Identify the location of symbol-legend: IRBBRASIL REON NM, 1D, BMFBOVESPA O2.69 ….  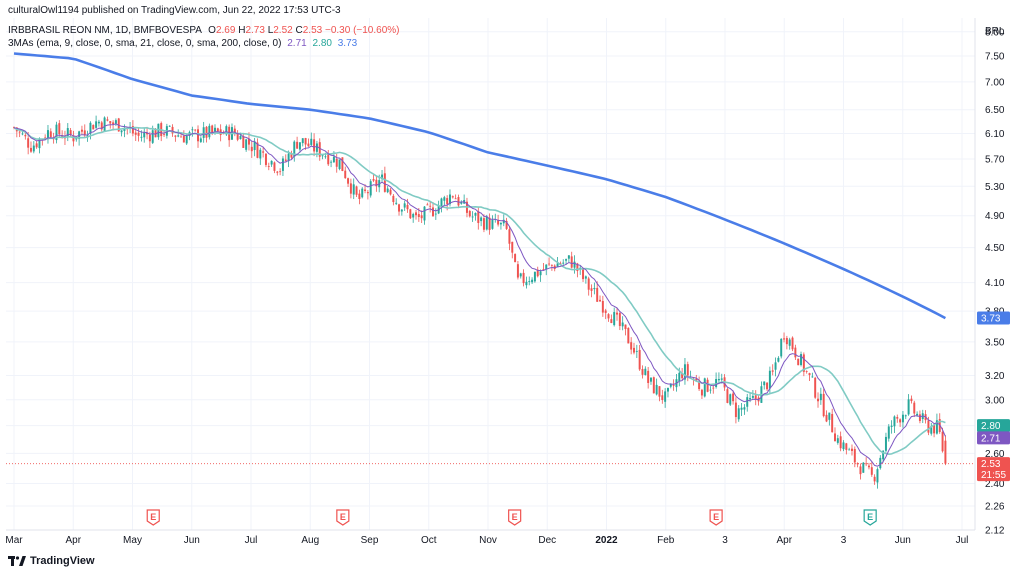
(203, 31).